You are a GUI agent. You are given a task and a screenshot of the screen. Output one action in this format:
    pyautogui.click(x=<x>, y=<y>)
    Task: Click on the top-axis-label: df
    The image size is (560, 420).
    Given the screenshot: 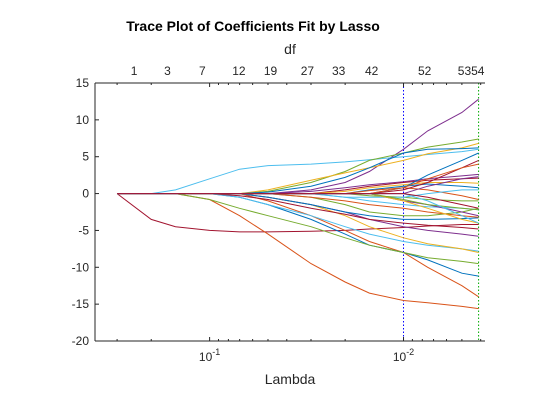 What is the action you would take?
    pyautogui.click(x=290, y=49)
    